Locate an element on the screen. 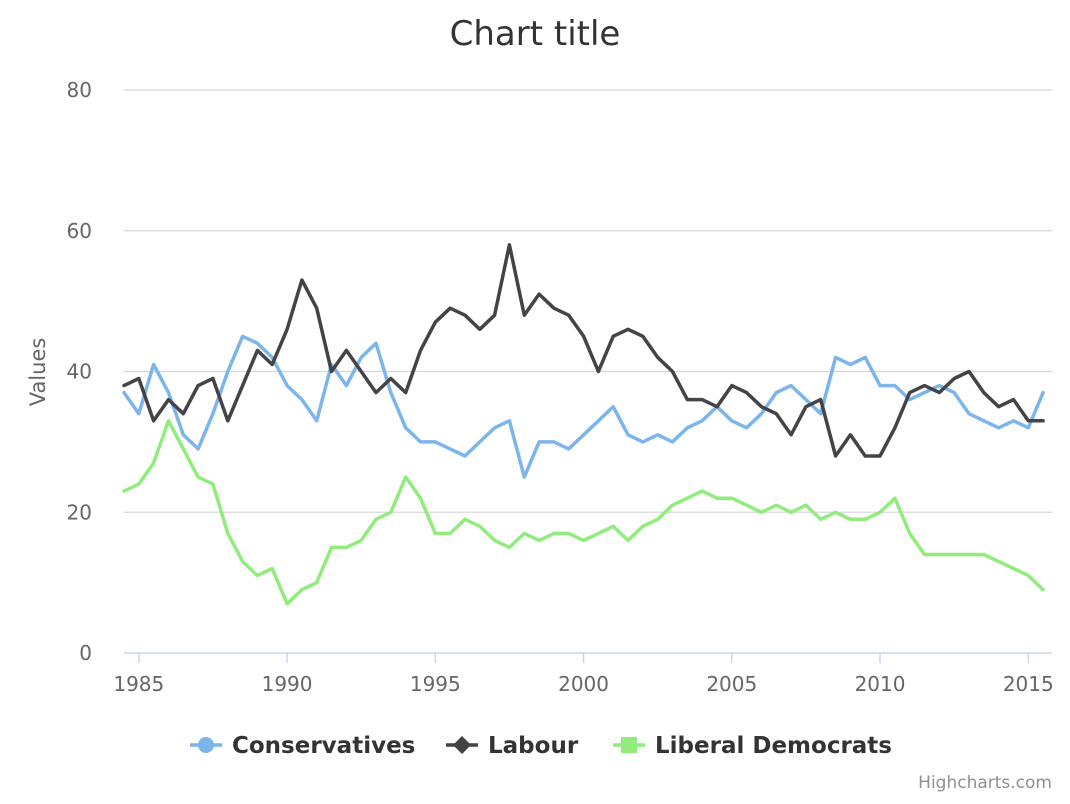  legend-square-marker is located at coordinates (629, 745).